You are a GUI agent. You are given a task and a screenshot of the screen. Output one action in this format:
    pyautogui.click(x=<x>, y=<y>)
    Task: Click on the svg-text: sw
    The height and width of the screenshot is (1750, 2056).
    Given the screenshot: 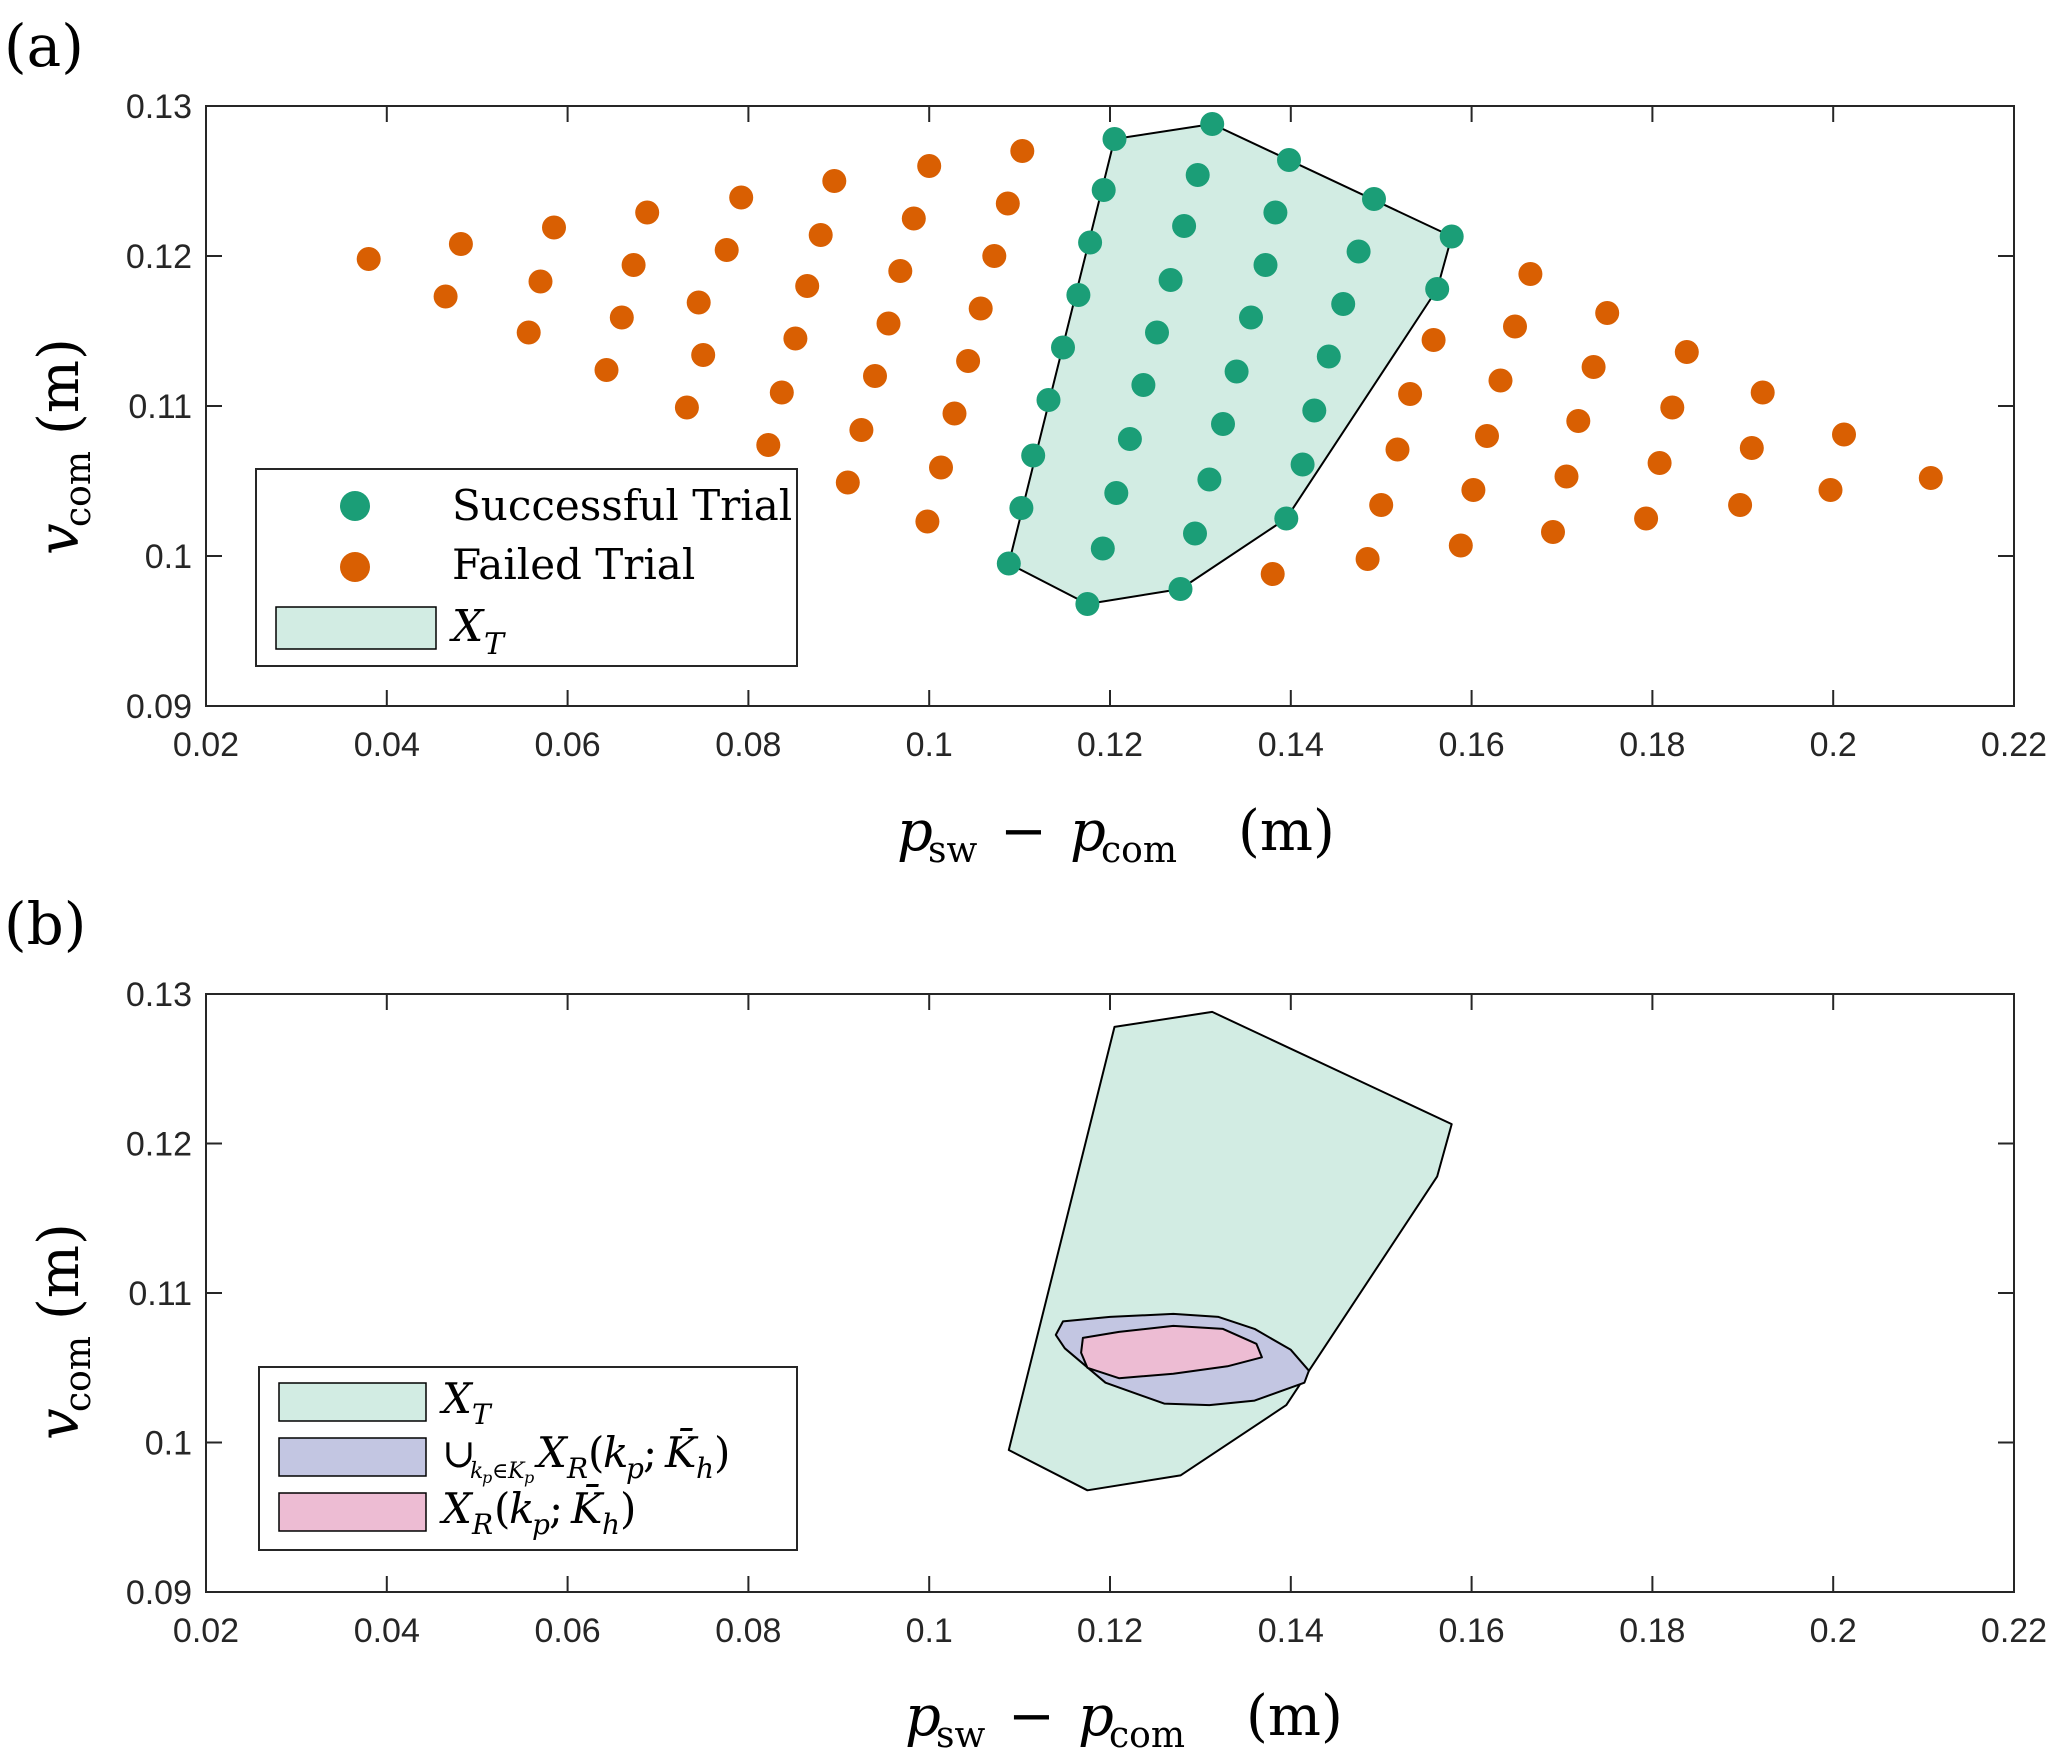 What is the action you would take?
    pyautogui.click(x=960, y=1732)
    